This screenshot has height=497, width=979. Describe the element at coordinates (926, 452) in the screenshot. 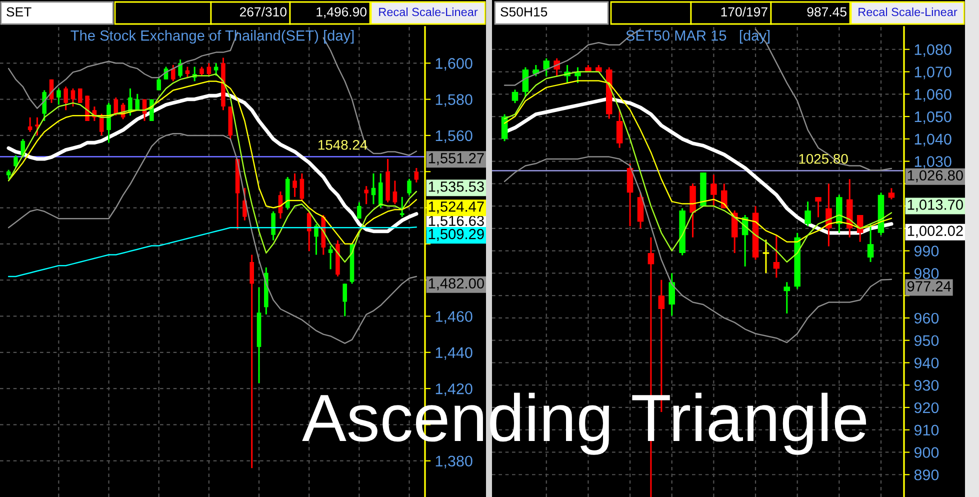

I see `y-tick-label: 900` at that location.